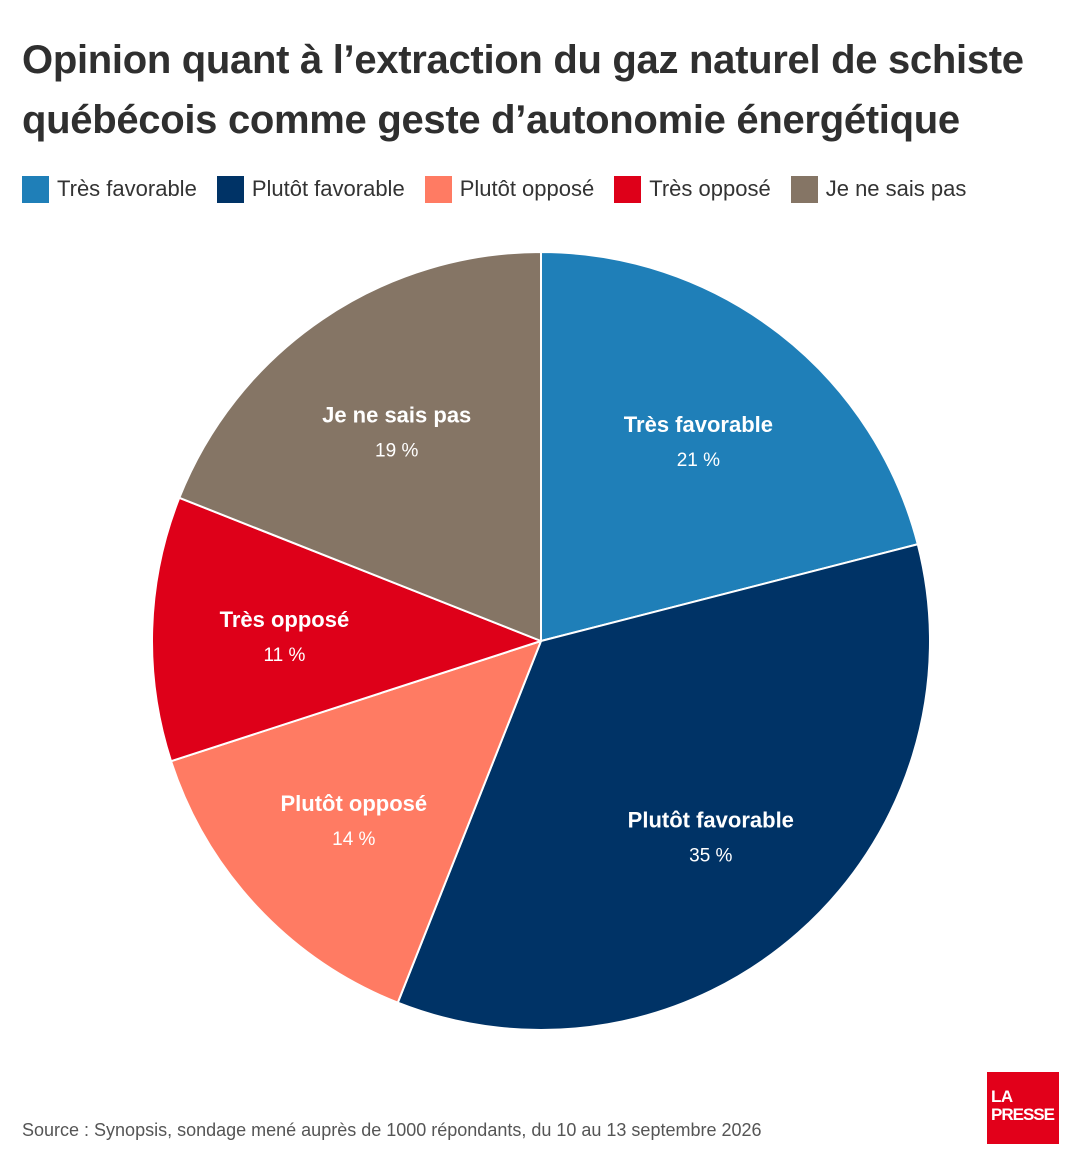 The width and height of the screenshot is (1080, 1165). I want to click on slice-label-tres-oppose: Très opposé, so click(285, 619).